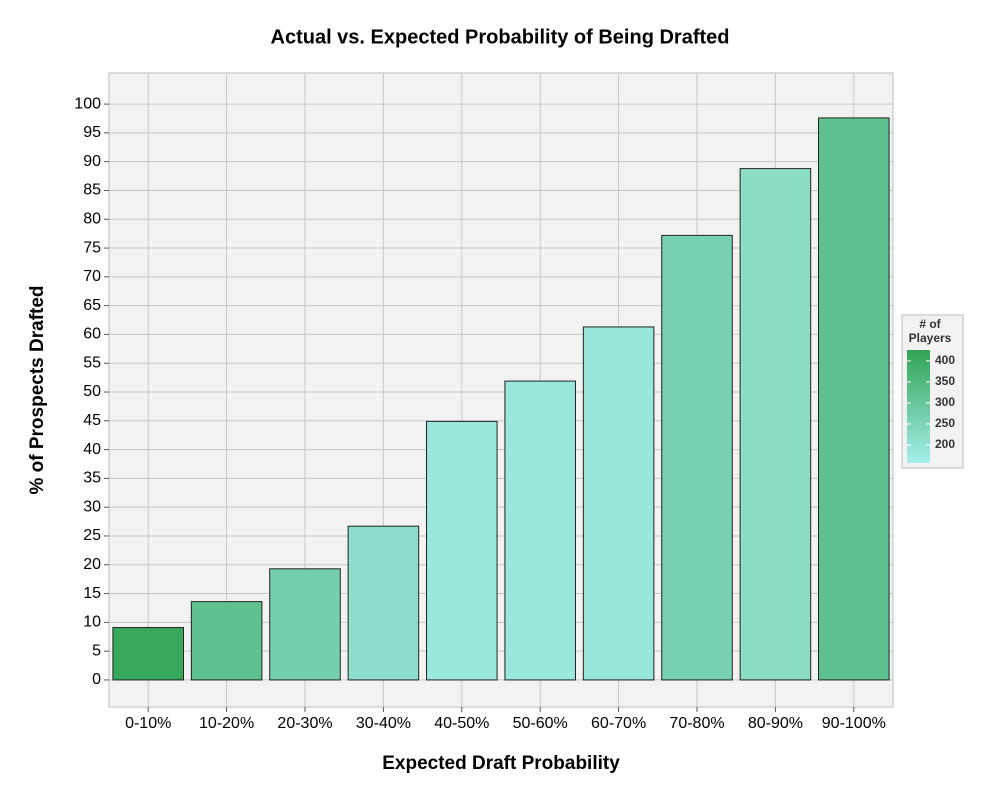 The width and height of the screenshot is (1000, 800). What do you see at coordinates (945, 360) in the screenshot?
I see `legend-label: 400` at bounding box center [945, 360].